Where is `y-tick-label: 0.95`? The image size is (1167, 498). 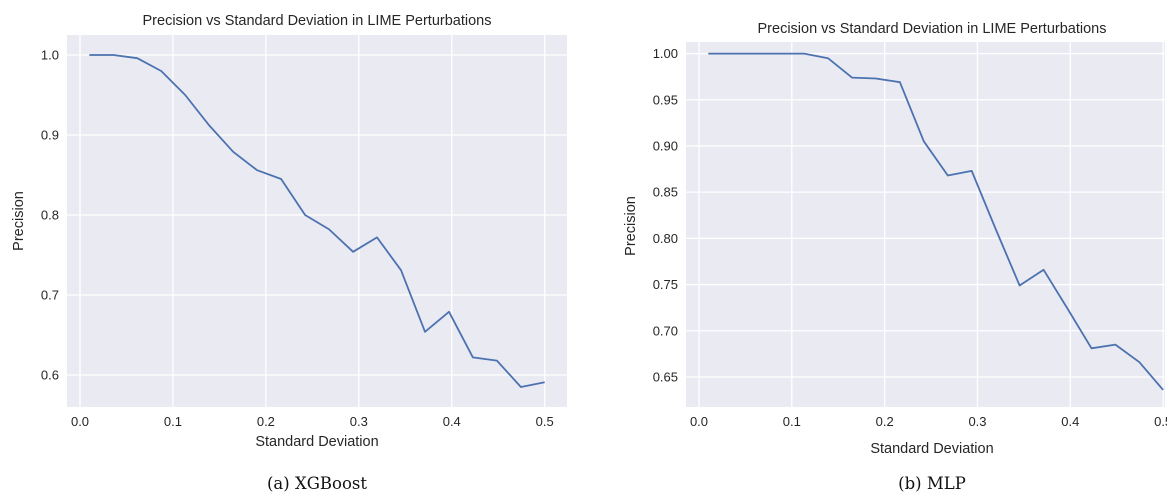 y-tick-label: 0.95 is located at coordinates (665, 99).